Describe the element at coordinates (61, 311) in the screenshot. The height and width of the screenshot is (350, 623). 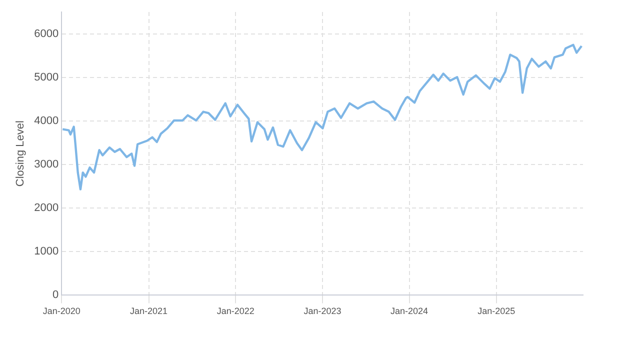
I see `x-tick-label: Jan-2020` at that location.